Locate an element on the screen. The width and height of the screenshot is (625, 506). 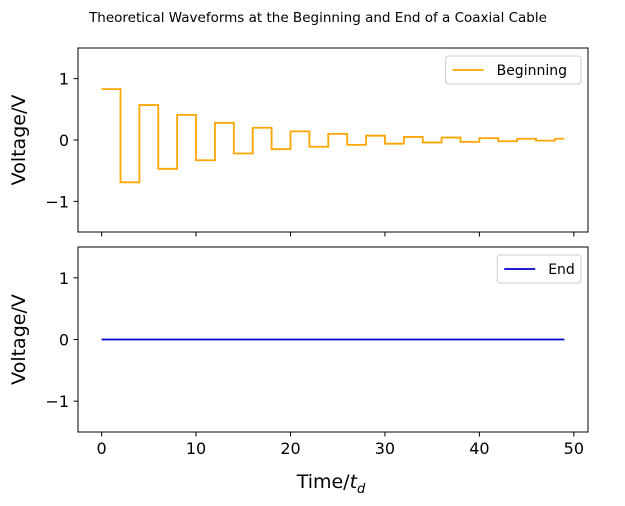
x-axis-label-text: Time/ is located at coordinates (323, 482).